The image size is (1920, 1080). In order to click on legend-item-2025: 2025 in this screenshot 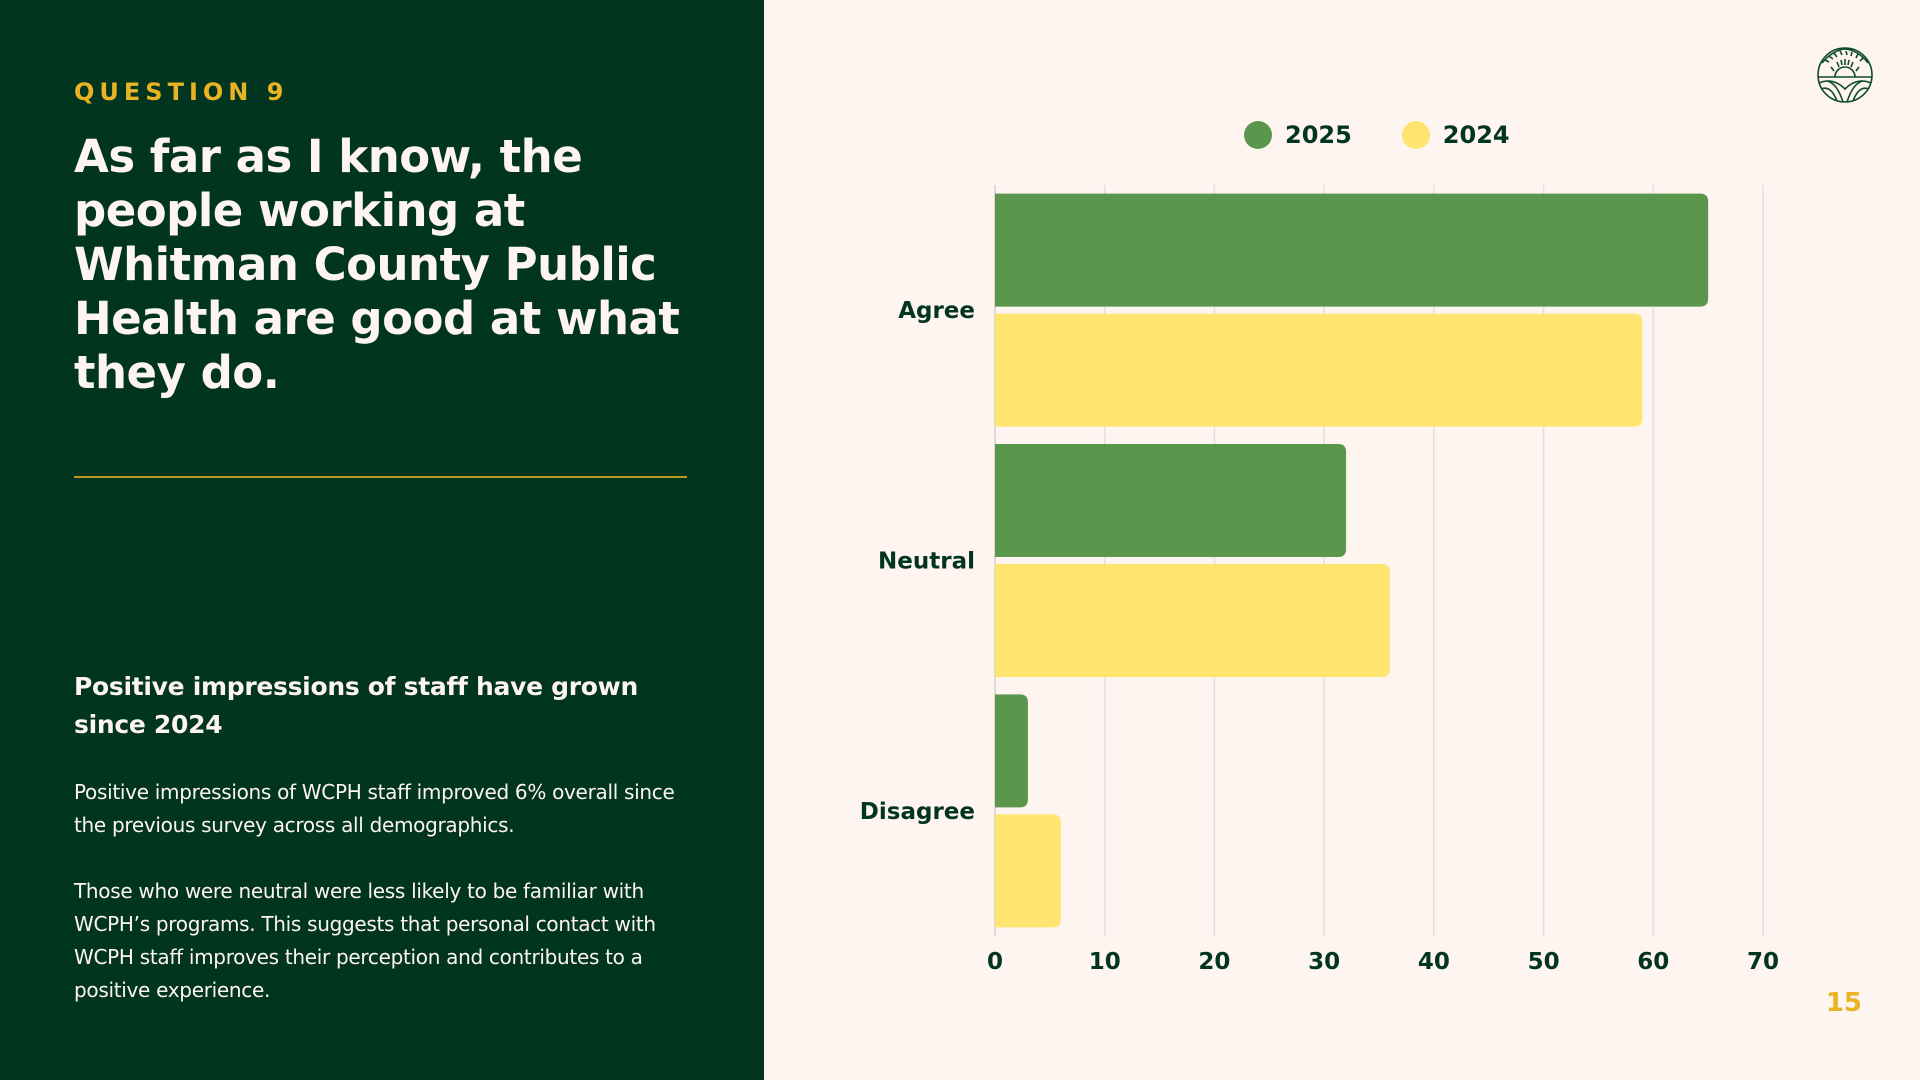, I will do `click(1298, 135)`.